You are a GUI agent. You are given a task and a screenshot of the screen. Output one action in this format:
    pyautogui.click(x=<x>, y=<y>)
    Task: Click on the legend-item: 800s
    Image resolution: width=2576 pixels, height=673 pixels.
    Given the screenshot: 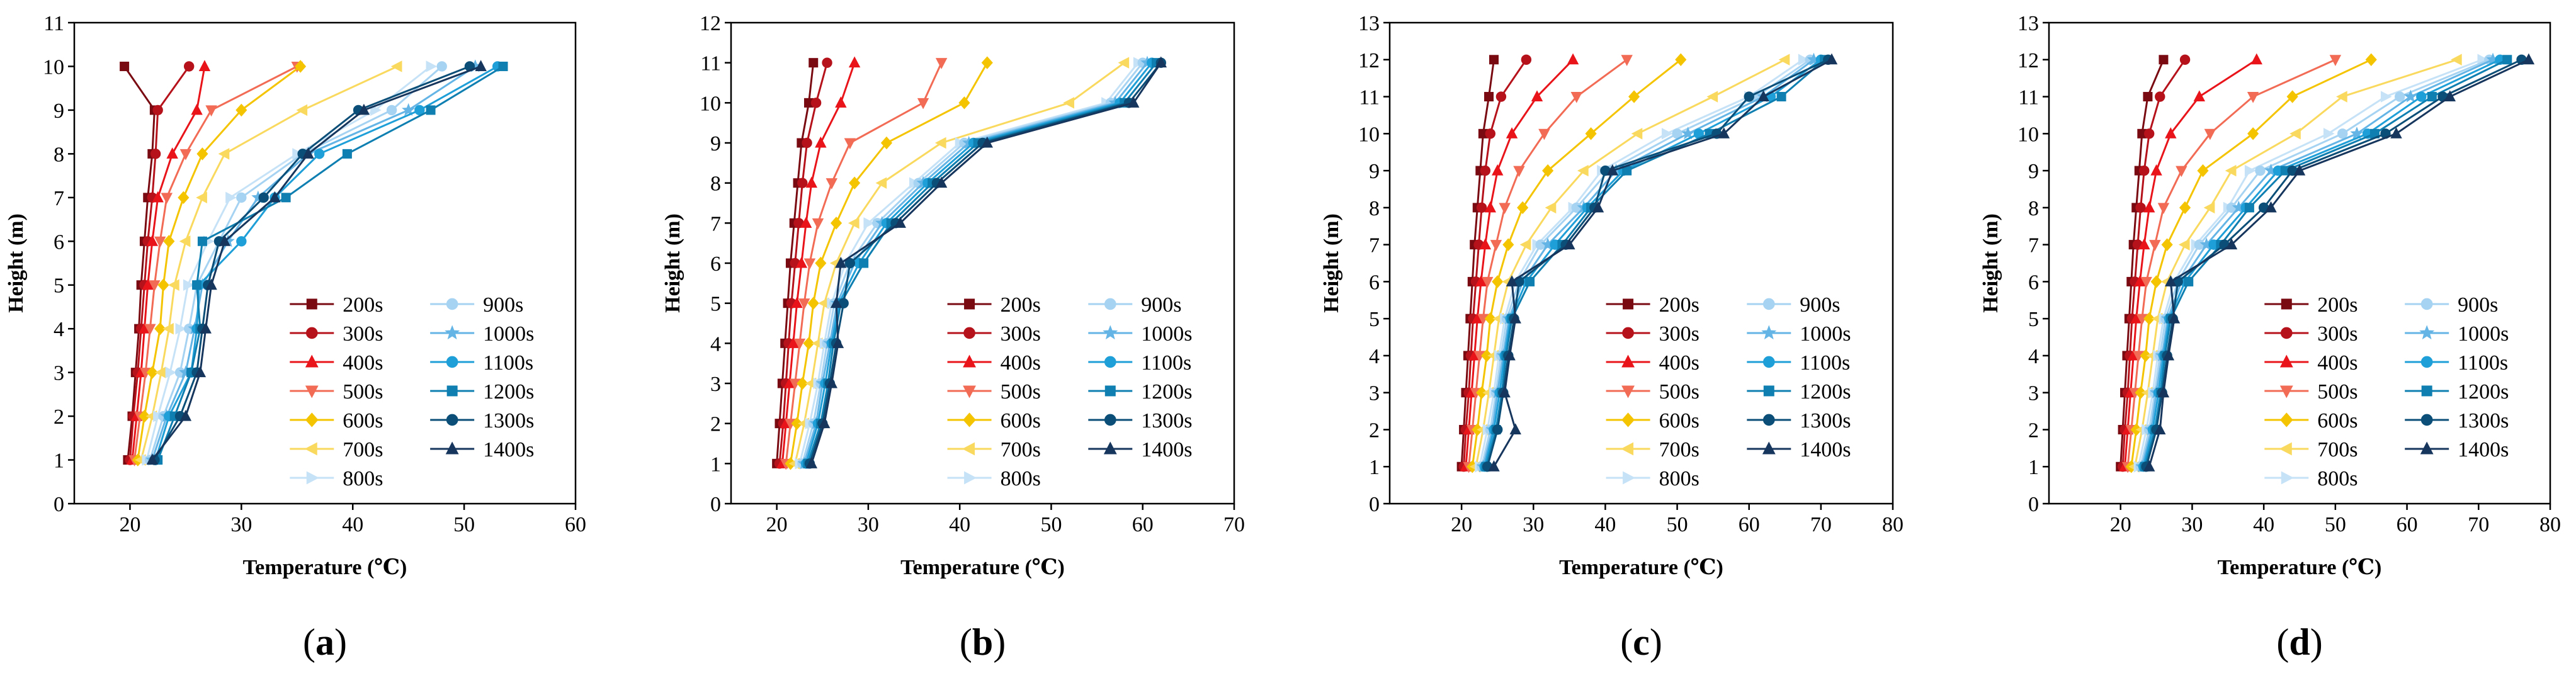 What is the action you would take?
    pyautogui.click(x=1652, y=478)
    